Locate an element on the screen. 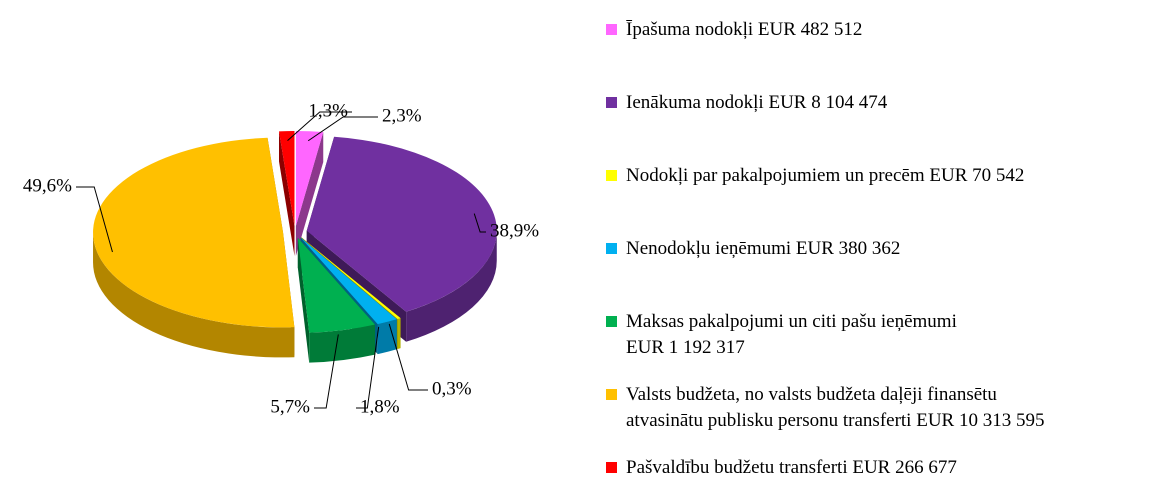 This screenshot has height=483, width=1154. data-label: 1,8% is located at coordinates (380, 406).